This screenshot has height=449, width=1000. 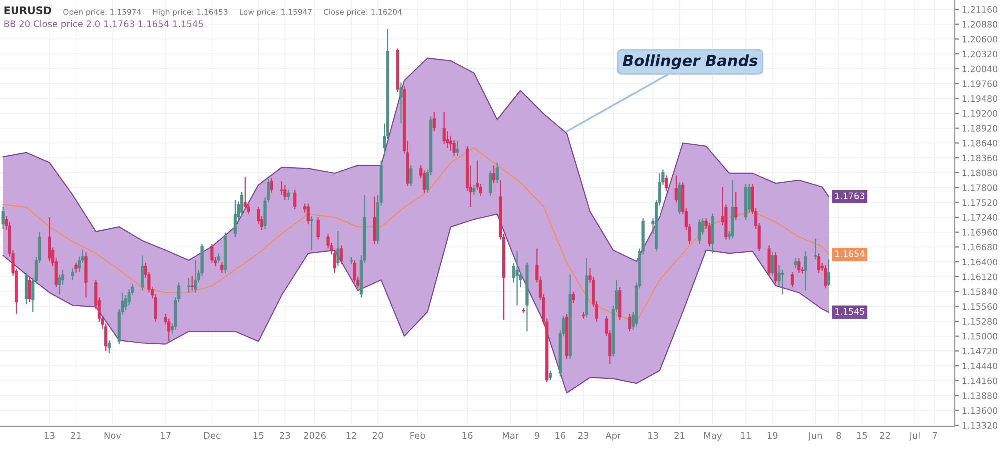 What do you see at coordinates (980, 366) in the screenshot?
I see `y-tick-label: 1.14440` at bounding box center [980, 366].